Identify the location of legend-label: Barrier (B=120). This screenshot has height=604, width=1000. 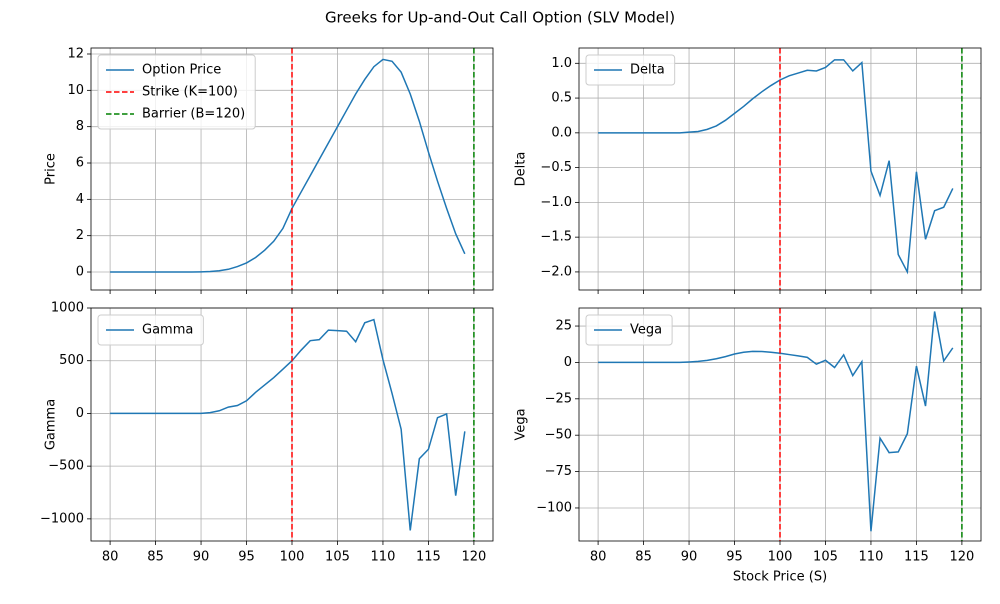
(193, 114).